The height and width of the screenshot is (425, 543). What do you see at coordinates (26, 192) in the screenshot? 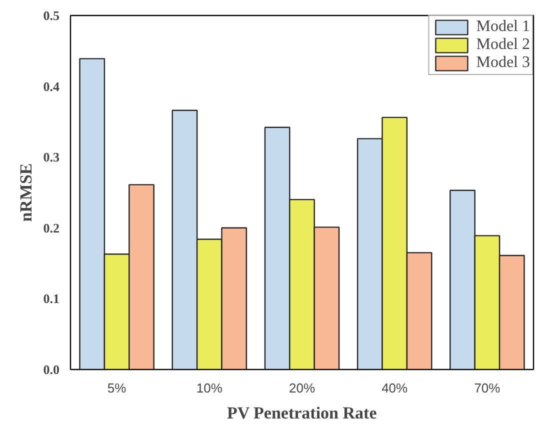
I see `y-axis-title: nRMSE` at bounding box center [26, 192].